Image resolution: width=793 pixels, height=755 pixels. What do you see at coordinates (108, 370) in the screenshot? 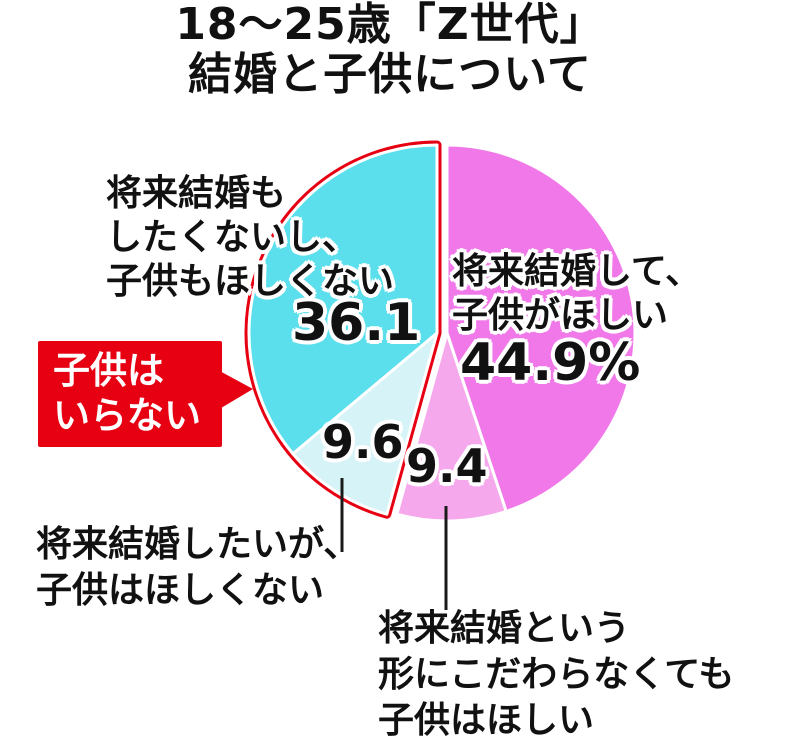
I see `callout-line: 子供は` at bounding box center [108, 370].